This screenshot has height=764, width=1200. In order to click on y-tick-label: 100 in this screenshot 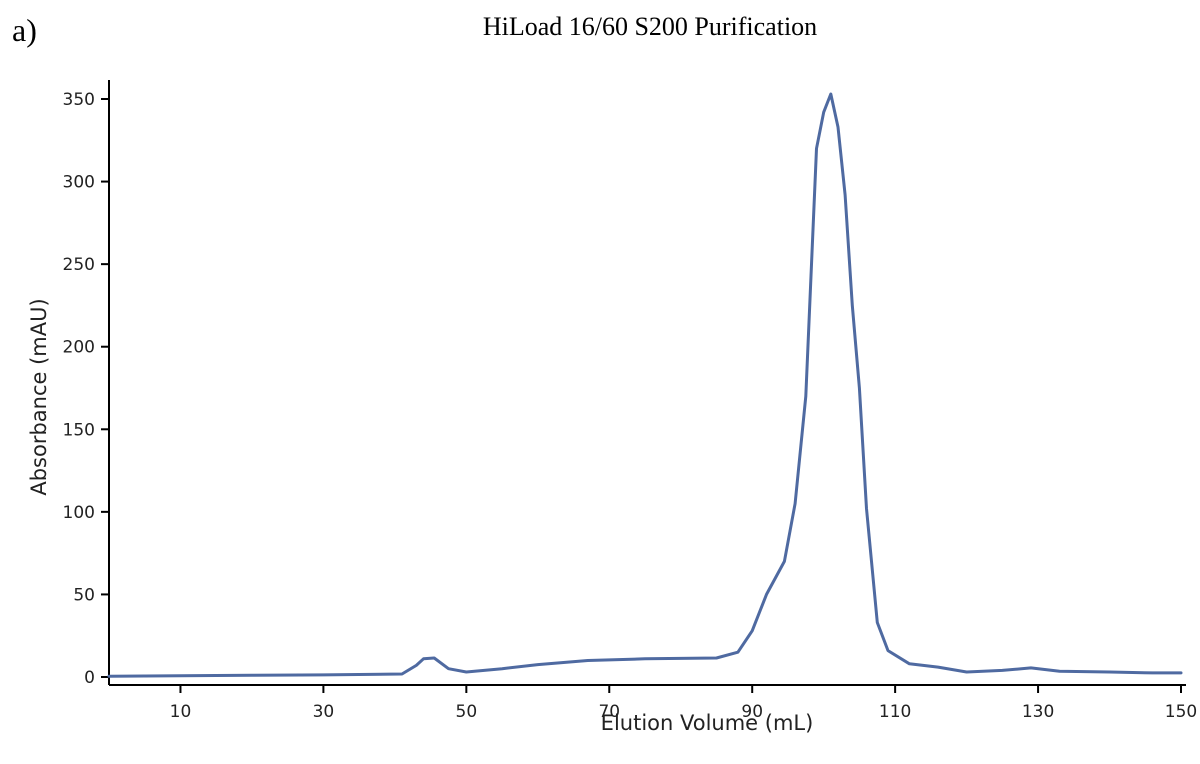, I will do `click(79, 513)`.